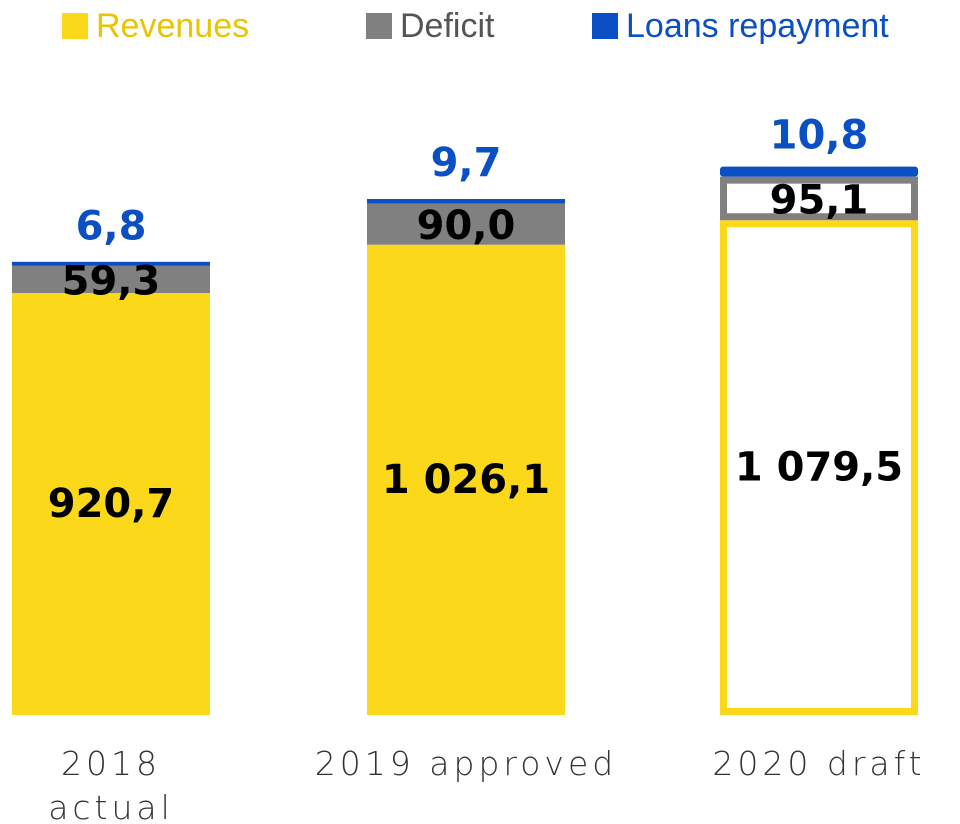 Image resolution: width=960 pixels, height=824 pixels. I want to click on value-label: 9,7, so click(466, 163).